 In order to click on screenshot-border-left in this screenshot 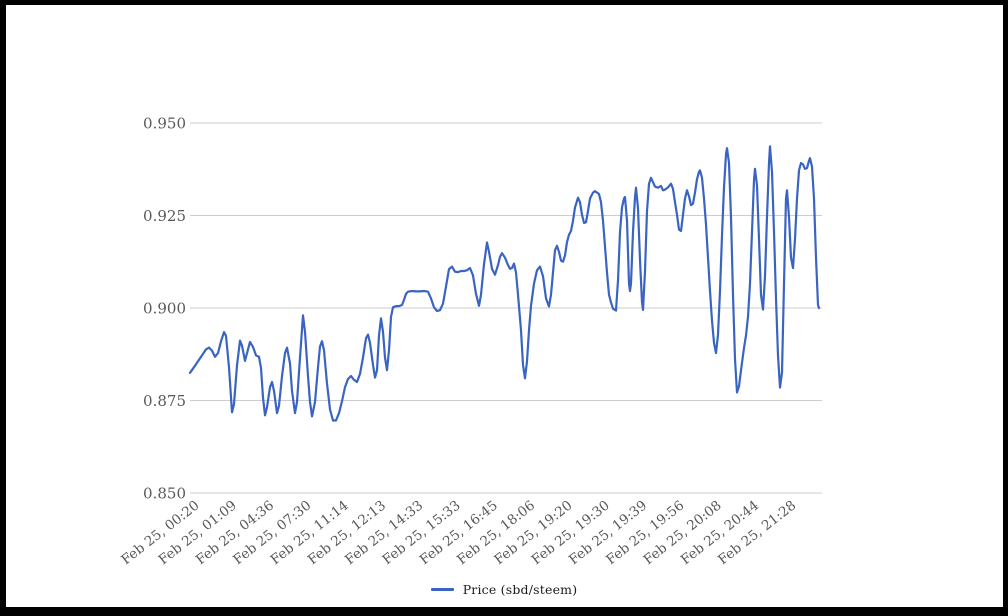, I will do `click(3, 308)`.